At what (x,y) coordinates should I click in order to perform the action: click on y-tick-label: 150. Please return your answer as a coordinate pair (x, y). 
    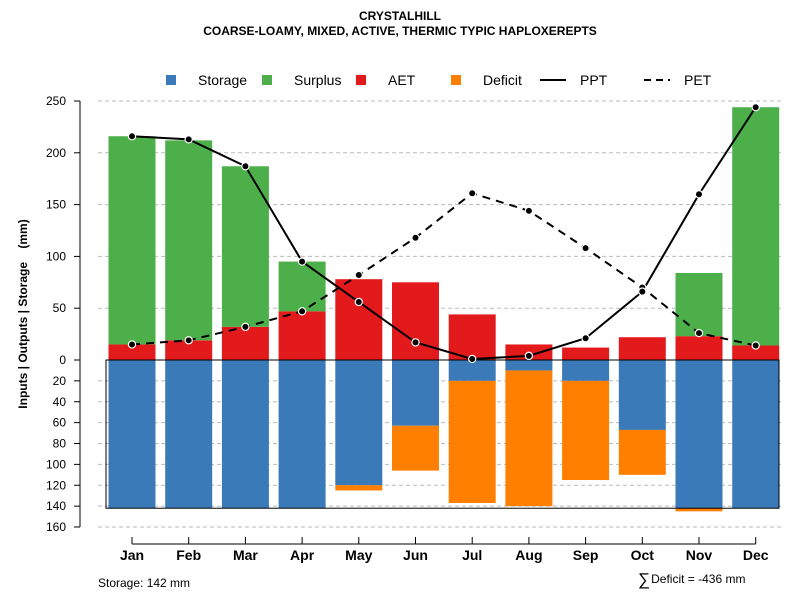
    Looking at the image, I should click on (56, 205).